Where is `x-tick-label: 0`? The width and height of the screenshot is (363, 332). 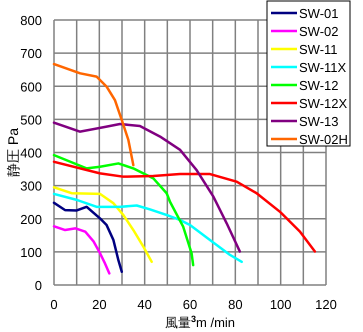
x-tick-label: 0 is located at coordinates (54, 304).